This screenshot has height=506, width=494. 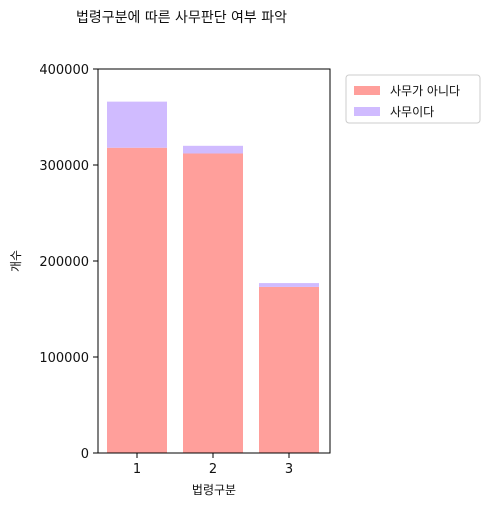 I want to click on x-tick-label: 2, so click(x=213, y=469).